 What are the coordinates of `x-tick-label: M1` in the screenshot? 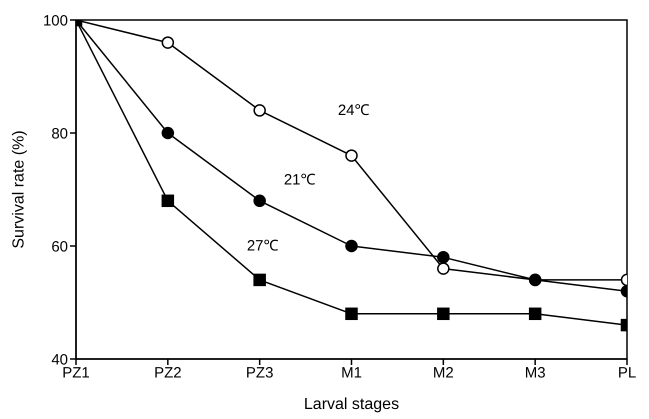 It's located at (351, 373).